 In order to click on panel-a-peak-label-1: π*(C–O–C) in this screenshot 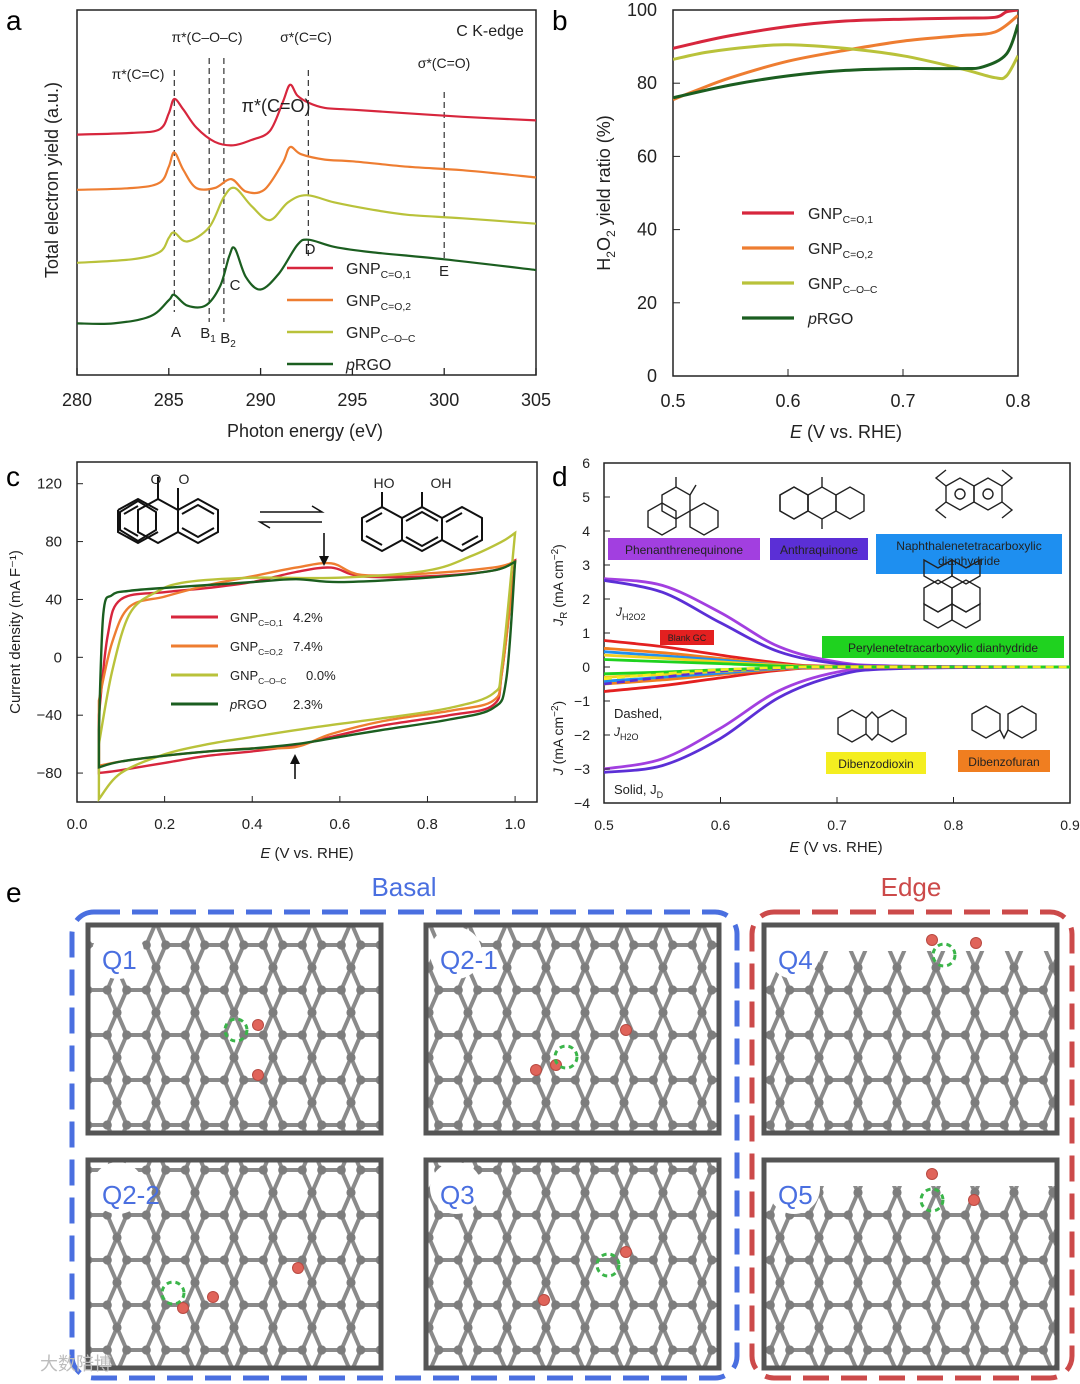, I will do `click(206, 37)`.